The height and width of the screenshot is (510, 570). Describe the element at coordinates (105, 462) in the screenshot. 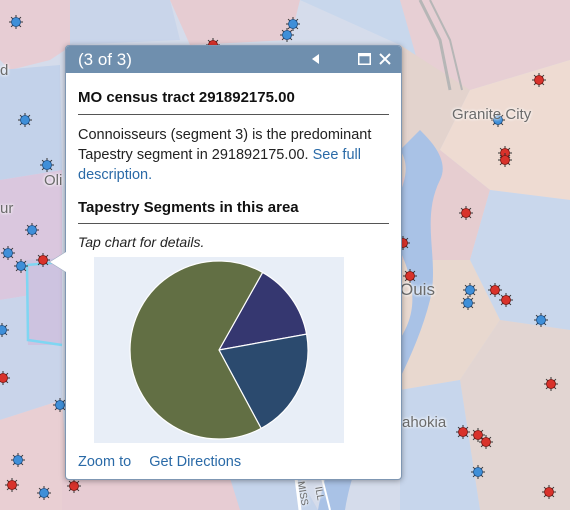

I see `zoom-to-link: Zoom to` at that location.